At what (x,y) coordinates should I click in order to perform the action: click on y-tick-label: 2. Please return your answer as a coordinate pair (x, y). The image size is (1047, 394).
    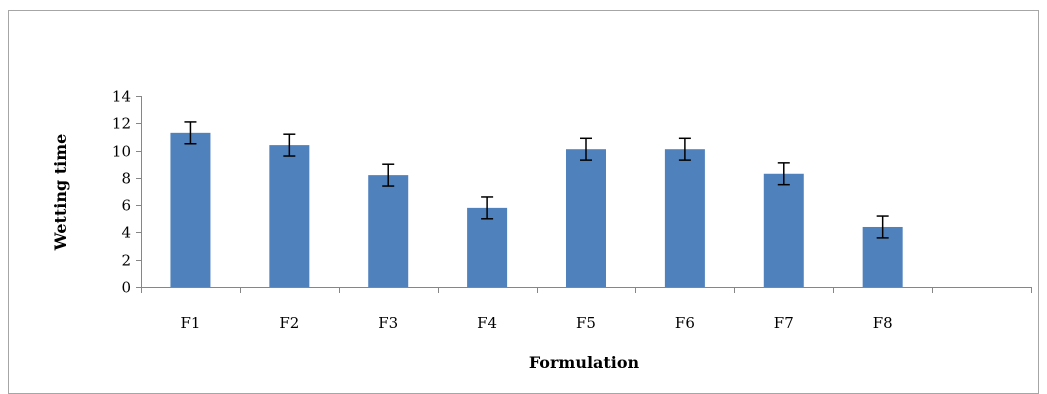
    Looking at the image, I should click on (126, 261).